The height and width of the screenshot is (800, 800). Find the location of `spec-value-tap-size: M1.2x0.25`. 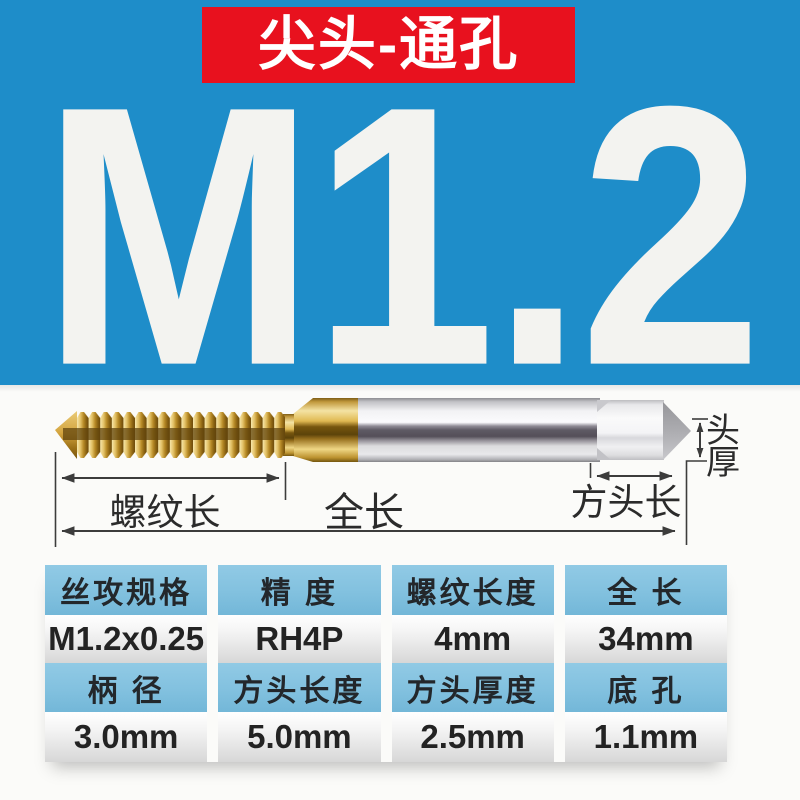

spec-value-tap-size: M1.2x0.25 is located at coordinates (126, 639).